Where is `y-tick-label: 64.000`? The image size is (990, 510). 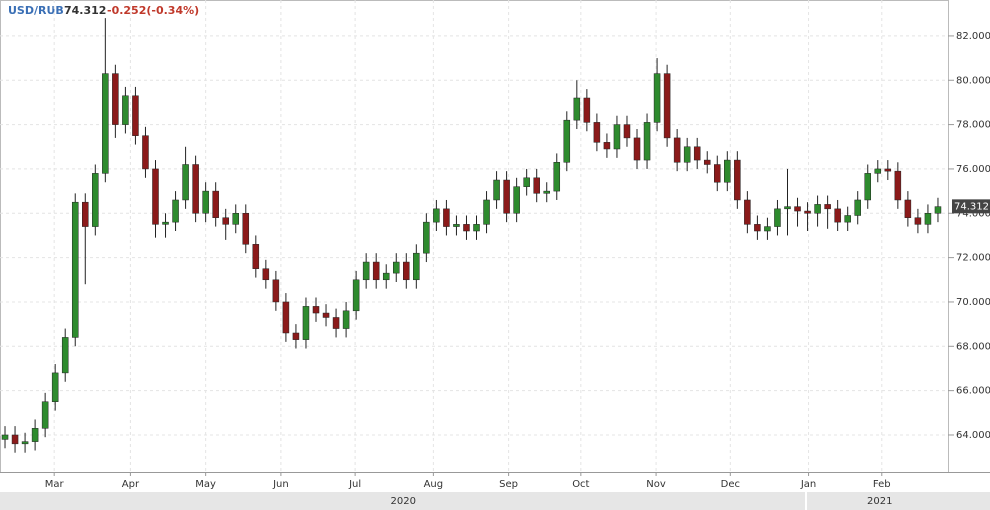
y-tick-label: 64.000 is located at coordinates (973, 435).